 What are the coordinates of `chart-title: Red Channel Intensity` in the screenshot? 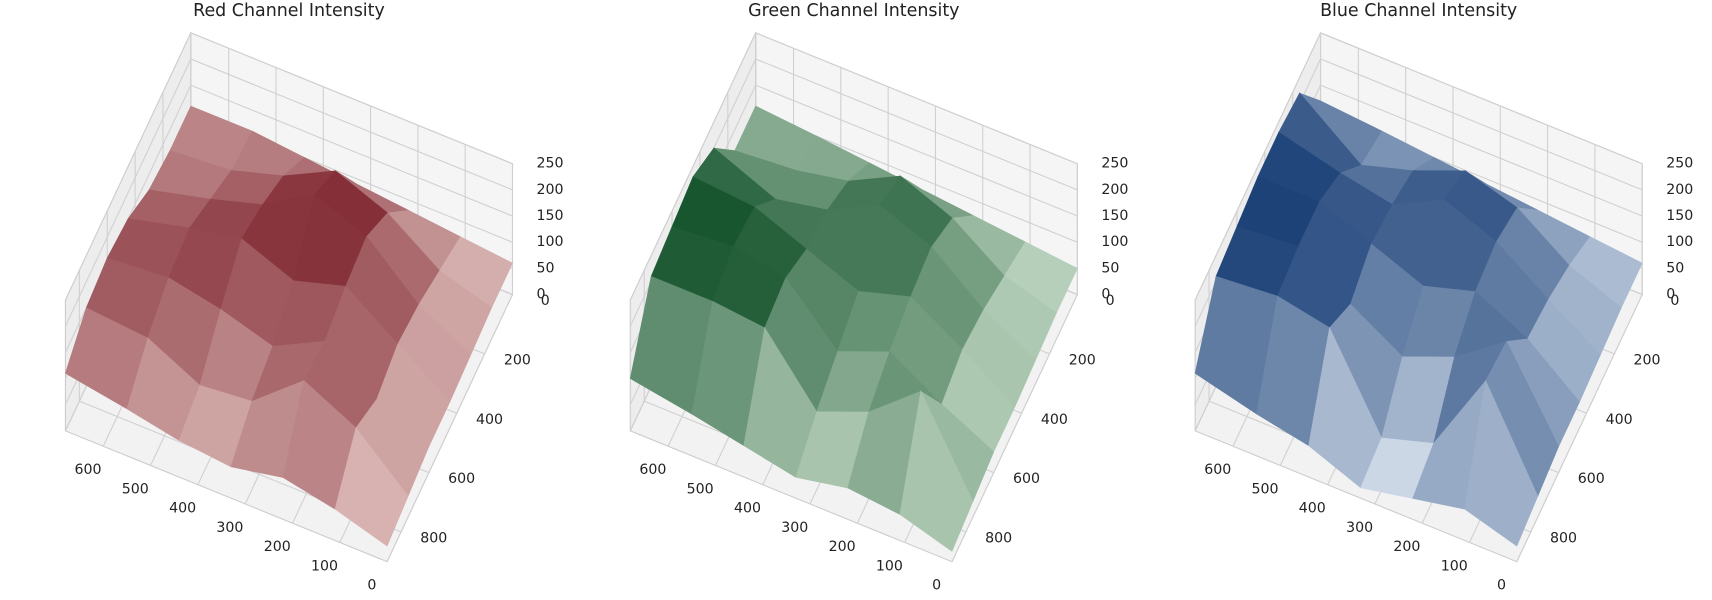 It's located at (289, 11).